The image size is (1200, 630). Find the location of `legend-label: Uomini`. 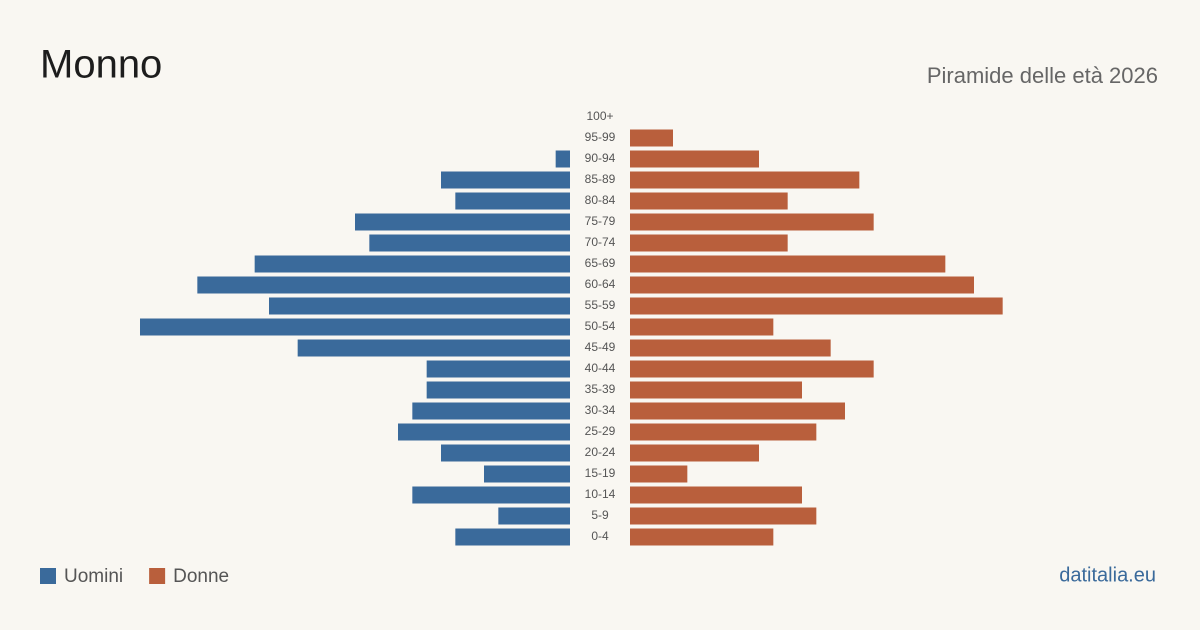

legend-label: Uomini is located at coordinates (93, 576).